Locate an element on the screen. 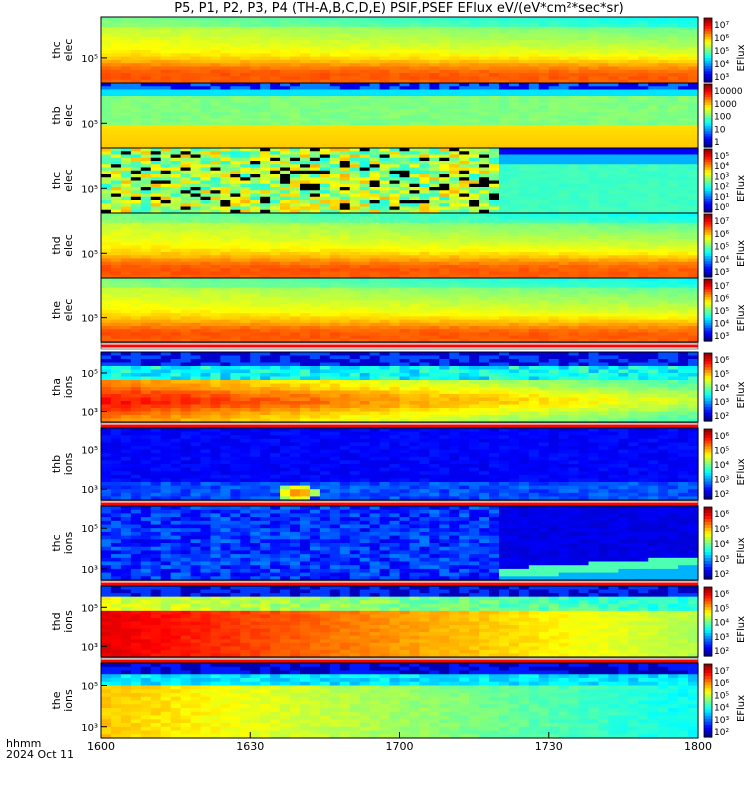  colorbar-tick-label: 100 is located at coordinates (722, 118).